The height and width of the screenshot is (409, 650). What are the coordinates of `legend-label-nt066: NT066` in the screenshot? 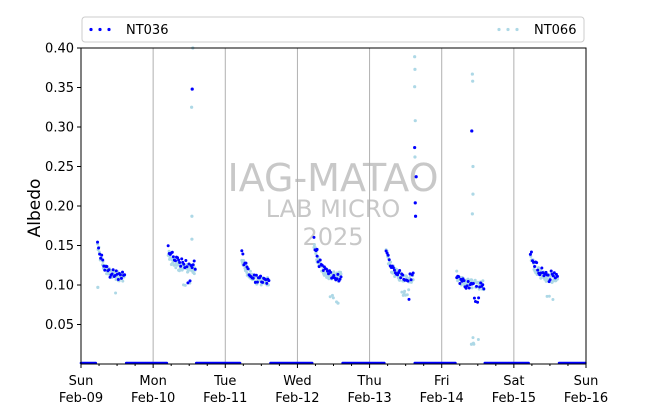 It's located at (555, 30).